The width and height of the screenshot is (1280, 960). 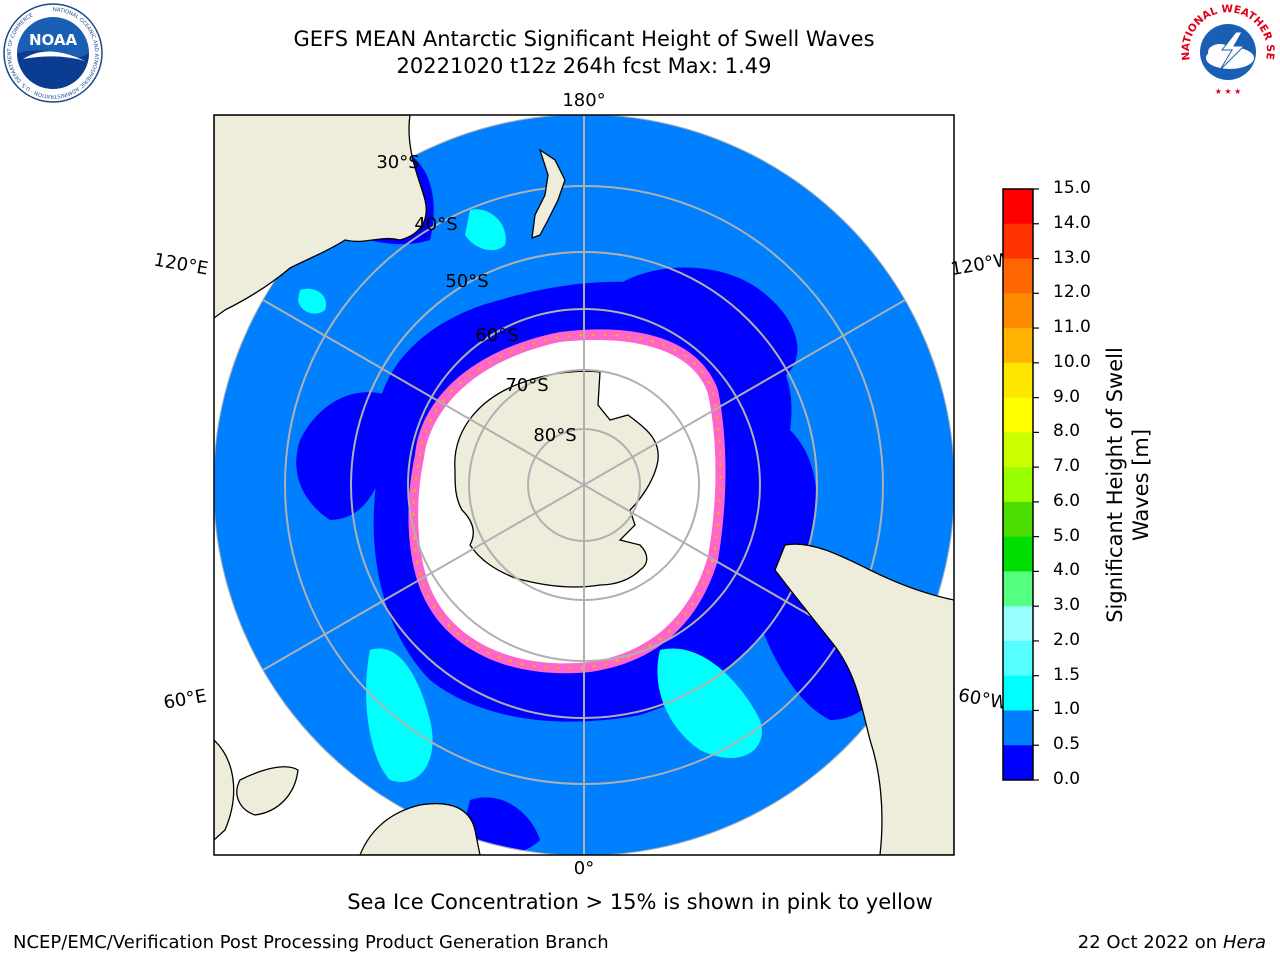 What do you see at coordinates (1018, 519) in the screenshot?
I see `colorbar-bin-5.0-6.0` at bounding box center [1018, 519].